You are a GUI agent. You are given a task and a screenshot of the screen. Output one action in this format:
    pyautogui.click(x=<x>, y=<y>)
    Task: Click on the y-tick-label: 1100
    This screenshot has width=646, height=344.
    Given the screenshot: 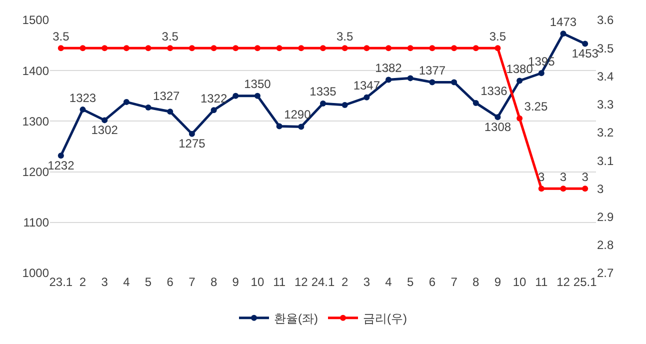 What is the action you would take?
    pyautogui.click(x=36, y=223)
    